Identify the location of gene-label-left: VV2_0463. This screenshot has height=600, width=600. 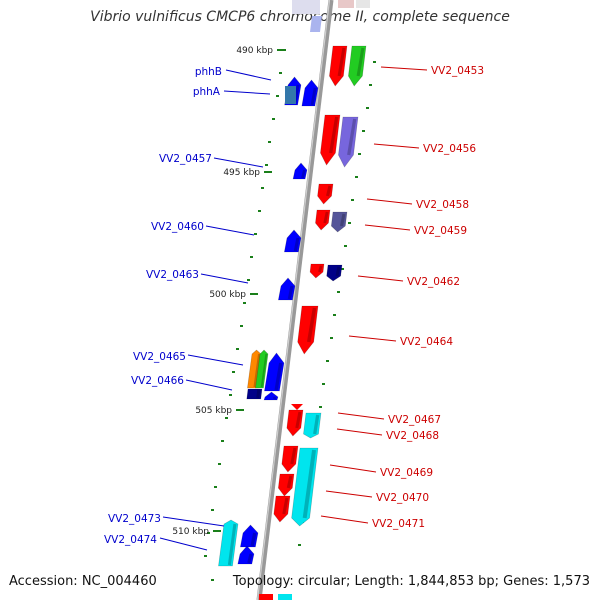
(172, 275).